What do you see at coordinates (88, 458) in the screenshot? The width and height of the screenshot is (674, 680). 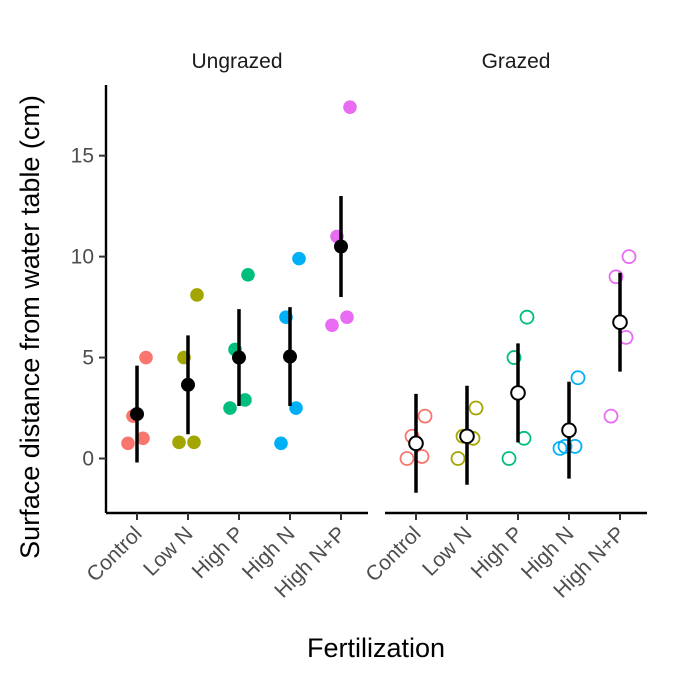 I see `y-tick-label: 0` at bounding box center [88, 458].